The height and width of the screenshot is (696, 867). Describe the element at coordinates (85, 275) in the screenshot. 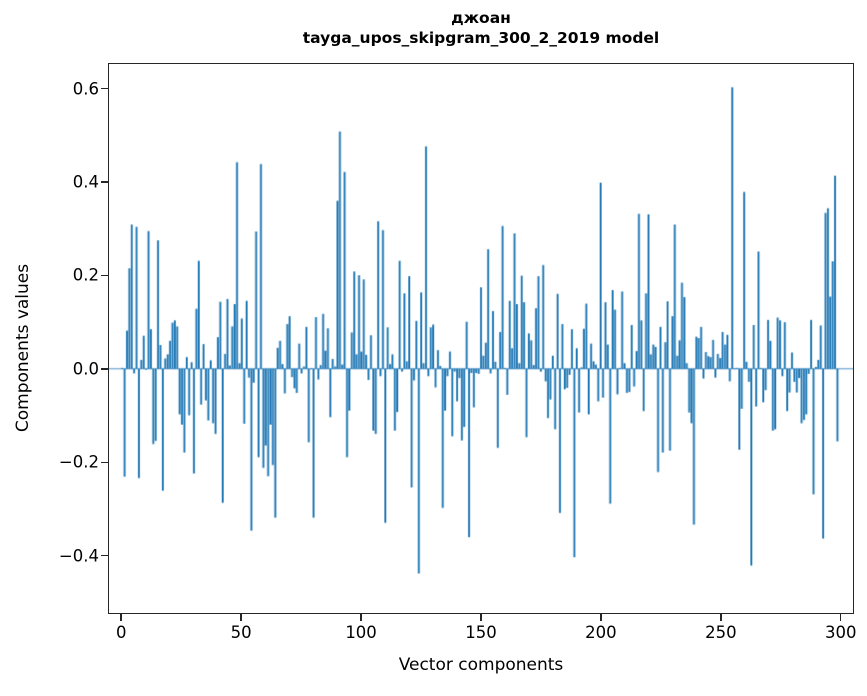

I see `y-tick-label: 0.2` at that location.